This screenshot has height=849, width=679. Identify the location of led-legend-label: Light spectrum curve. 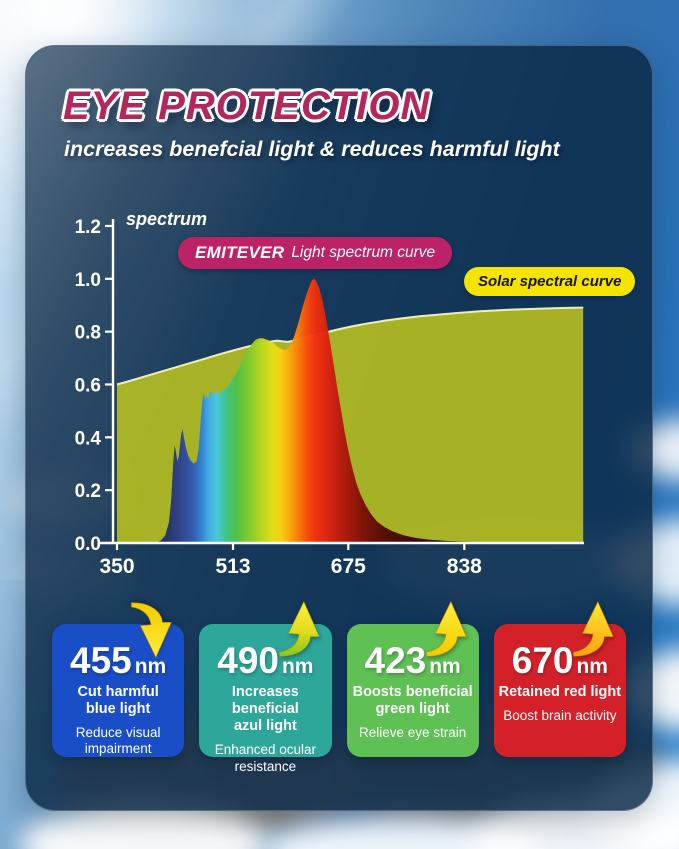
(363, 252).